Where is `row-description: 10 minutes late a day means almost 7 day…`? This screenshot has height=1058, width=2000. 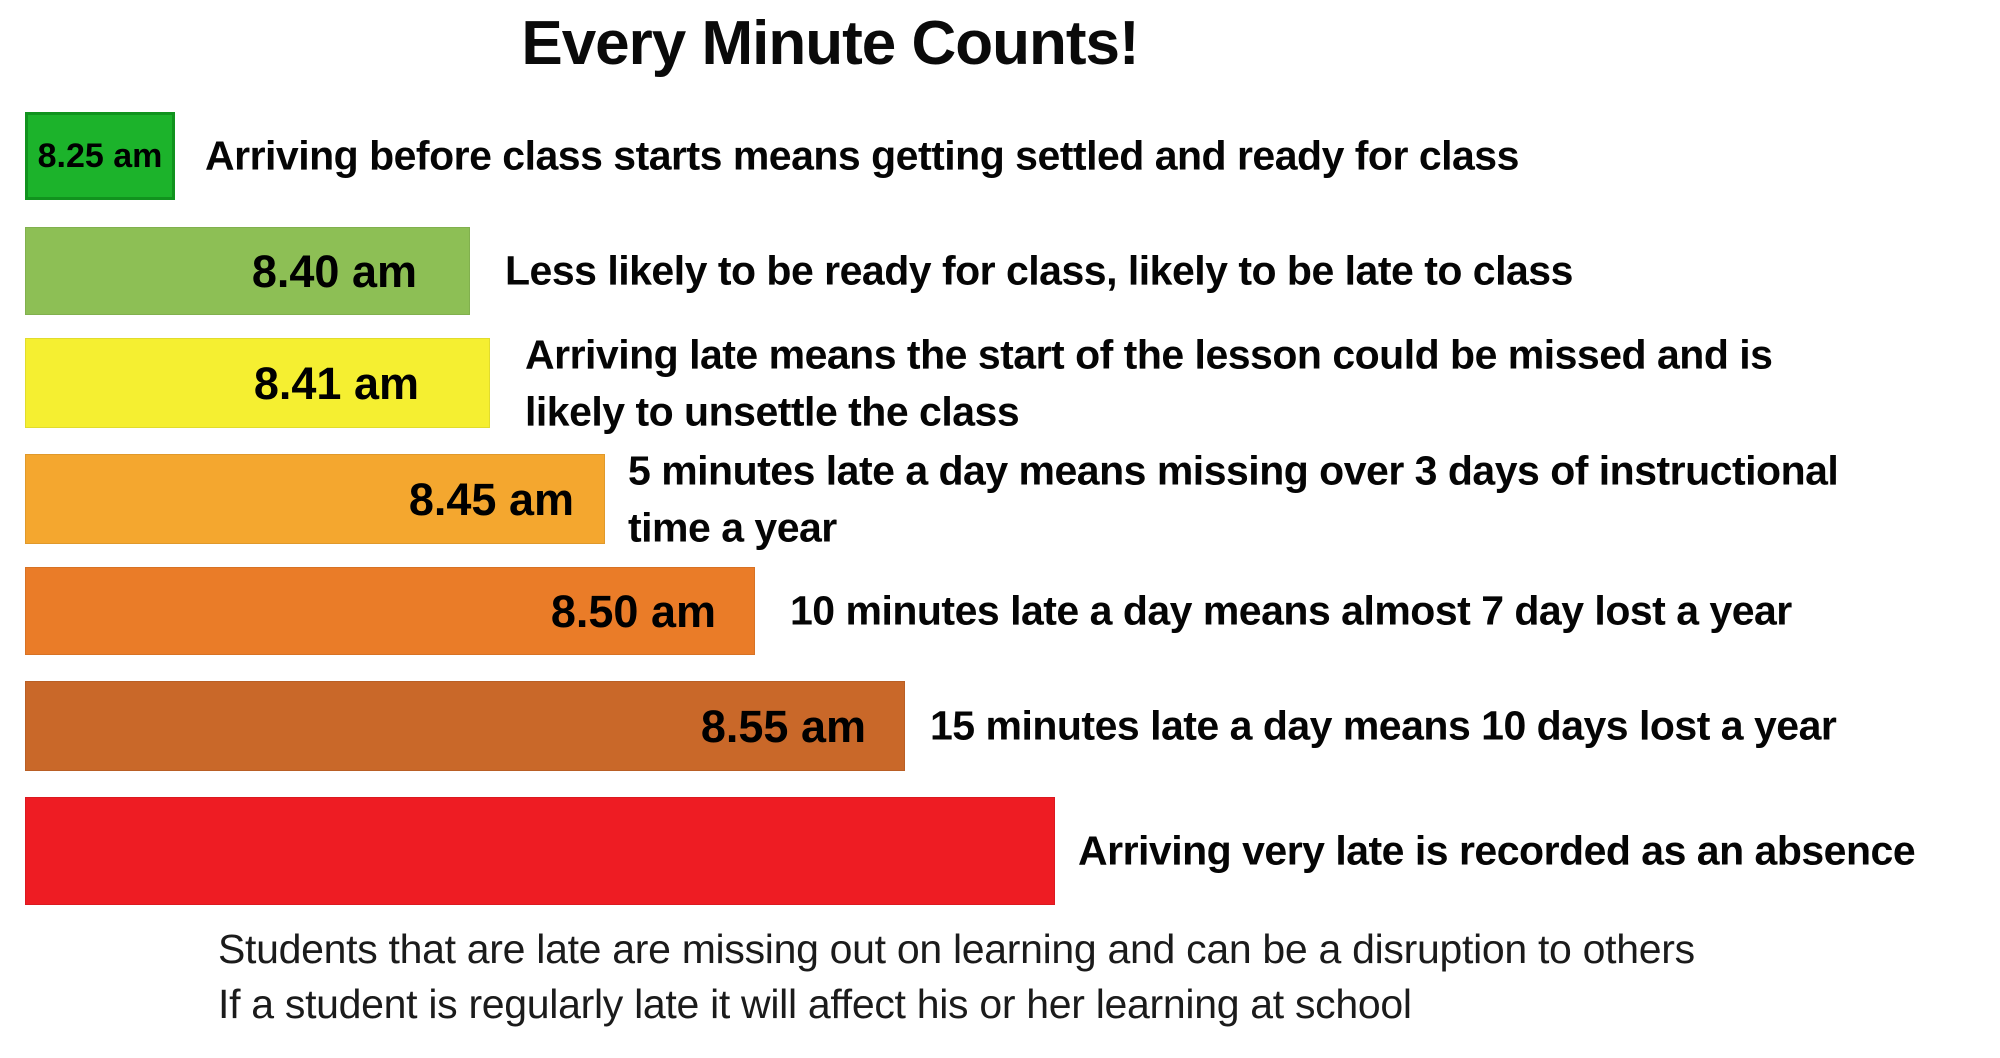 row-description: 10 minutes late a day means almost 7 day… is located at coordinates (1291, 610).